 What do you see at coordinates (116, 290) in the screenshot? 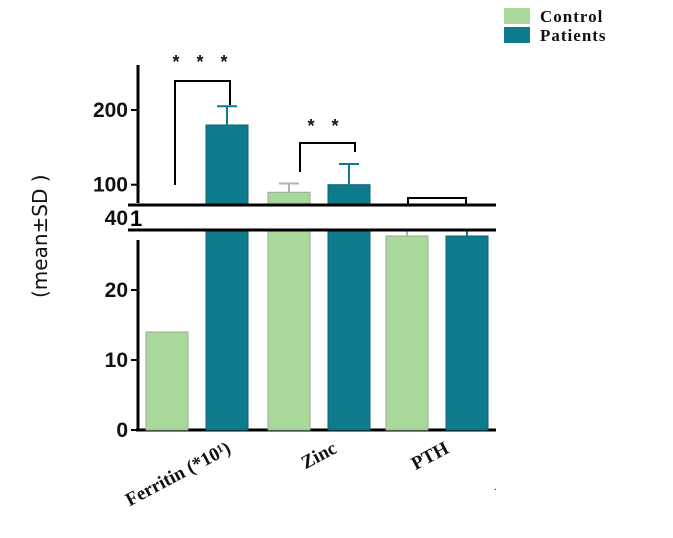
I see `y-tick-label: 20` at bounding box center [116, 290].